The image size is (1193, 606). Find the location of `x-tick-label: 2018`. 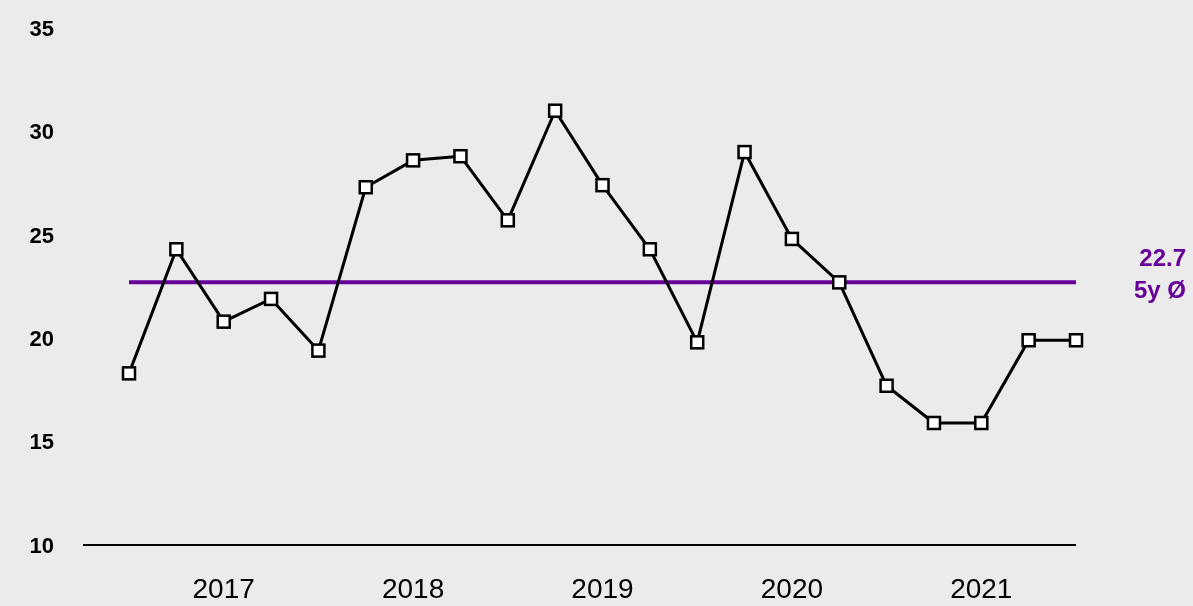

x-tick-label: 2018 is located at coordinates (413, 588).